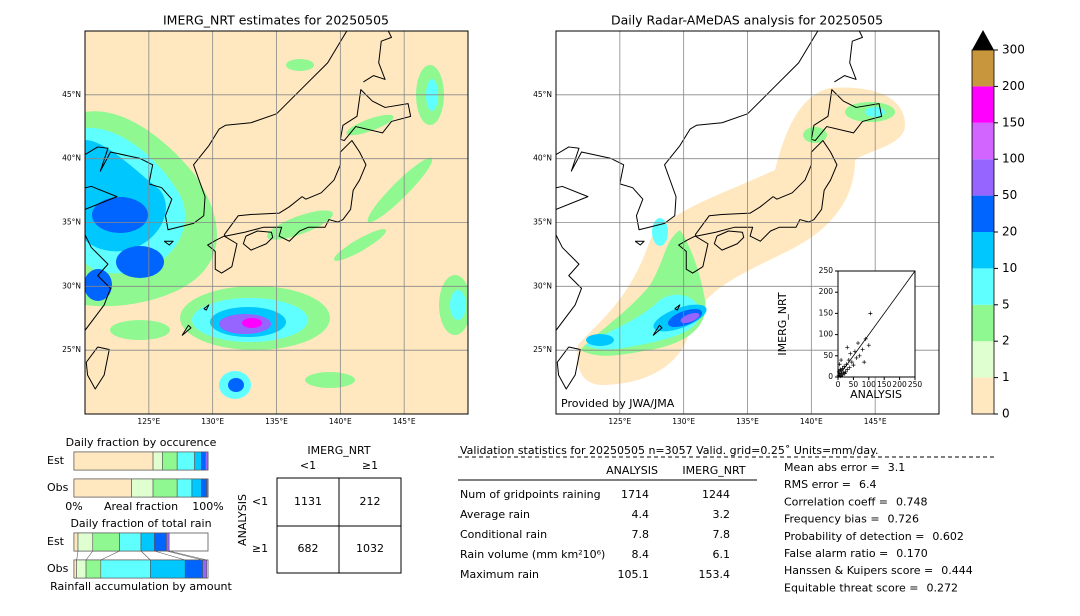 This screenshot has height=616, width=1080. Describe the element at coordinates (912, 553) in the screenshot. I see `score-value: 0.170` at that location.